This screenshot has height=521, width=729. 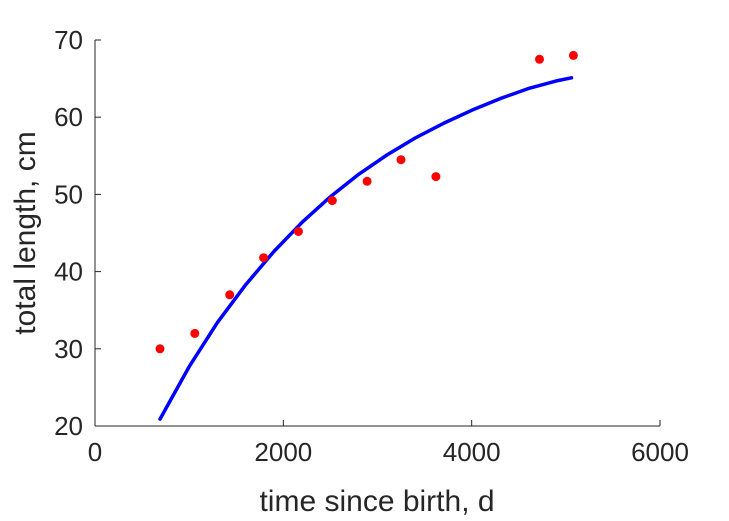 What do you see at coordinates (68, 117) in the screenshot?
I see `y-tick-label: 60` at bounding box center [68, 117].